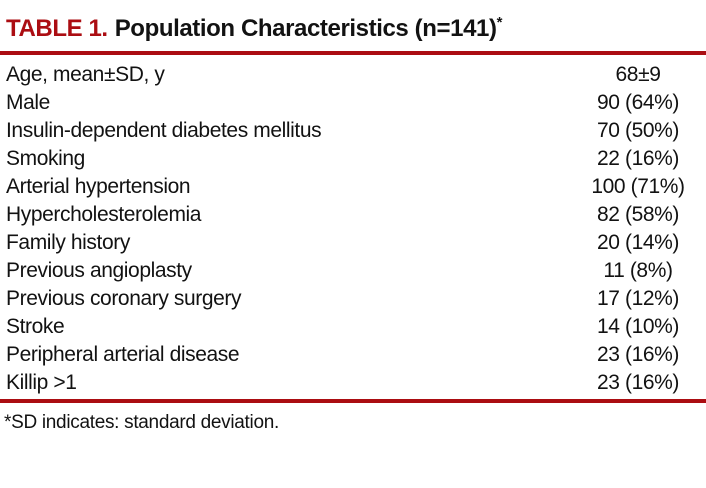  Describe the element at coordinates (356, 75) in the screenshot. I see `table-row: Age, mean±SD, y 68±9` at that location.